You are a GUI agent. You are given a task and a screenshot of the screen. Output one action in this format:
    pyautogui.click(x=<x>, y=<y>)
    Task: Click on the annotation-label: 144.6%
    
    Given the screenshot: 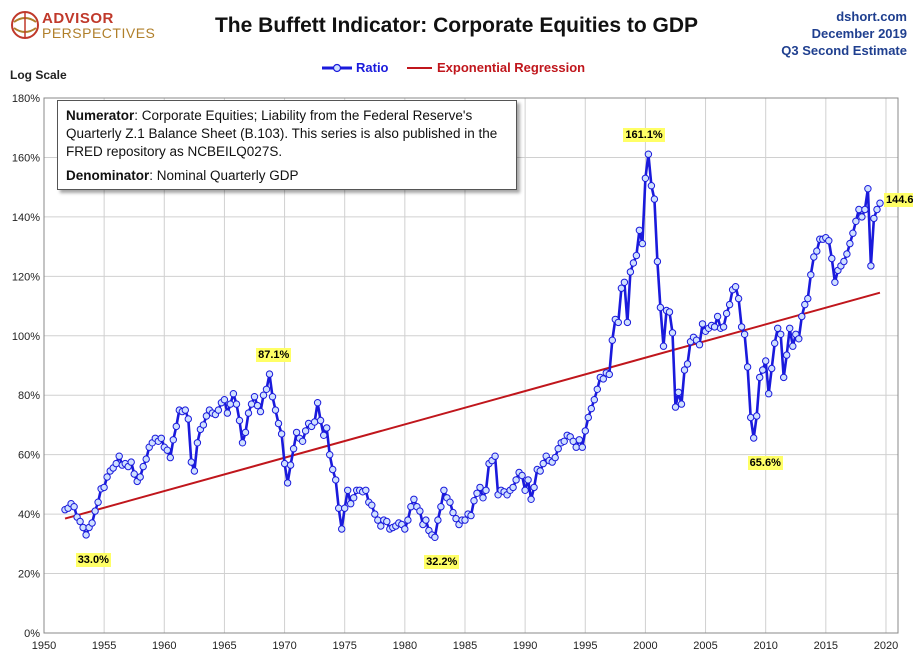 What is the action you would take?
    pyautogui.click(x=898, y=200)
    